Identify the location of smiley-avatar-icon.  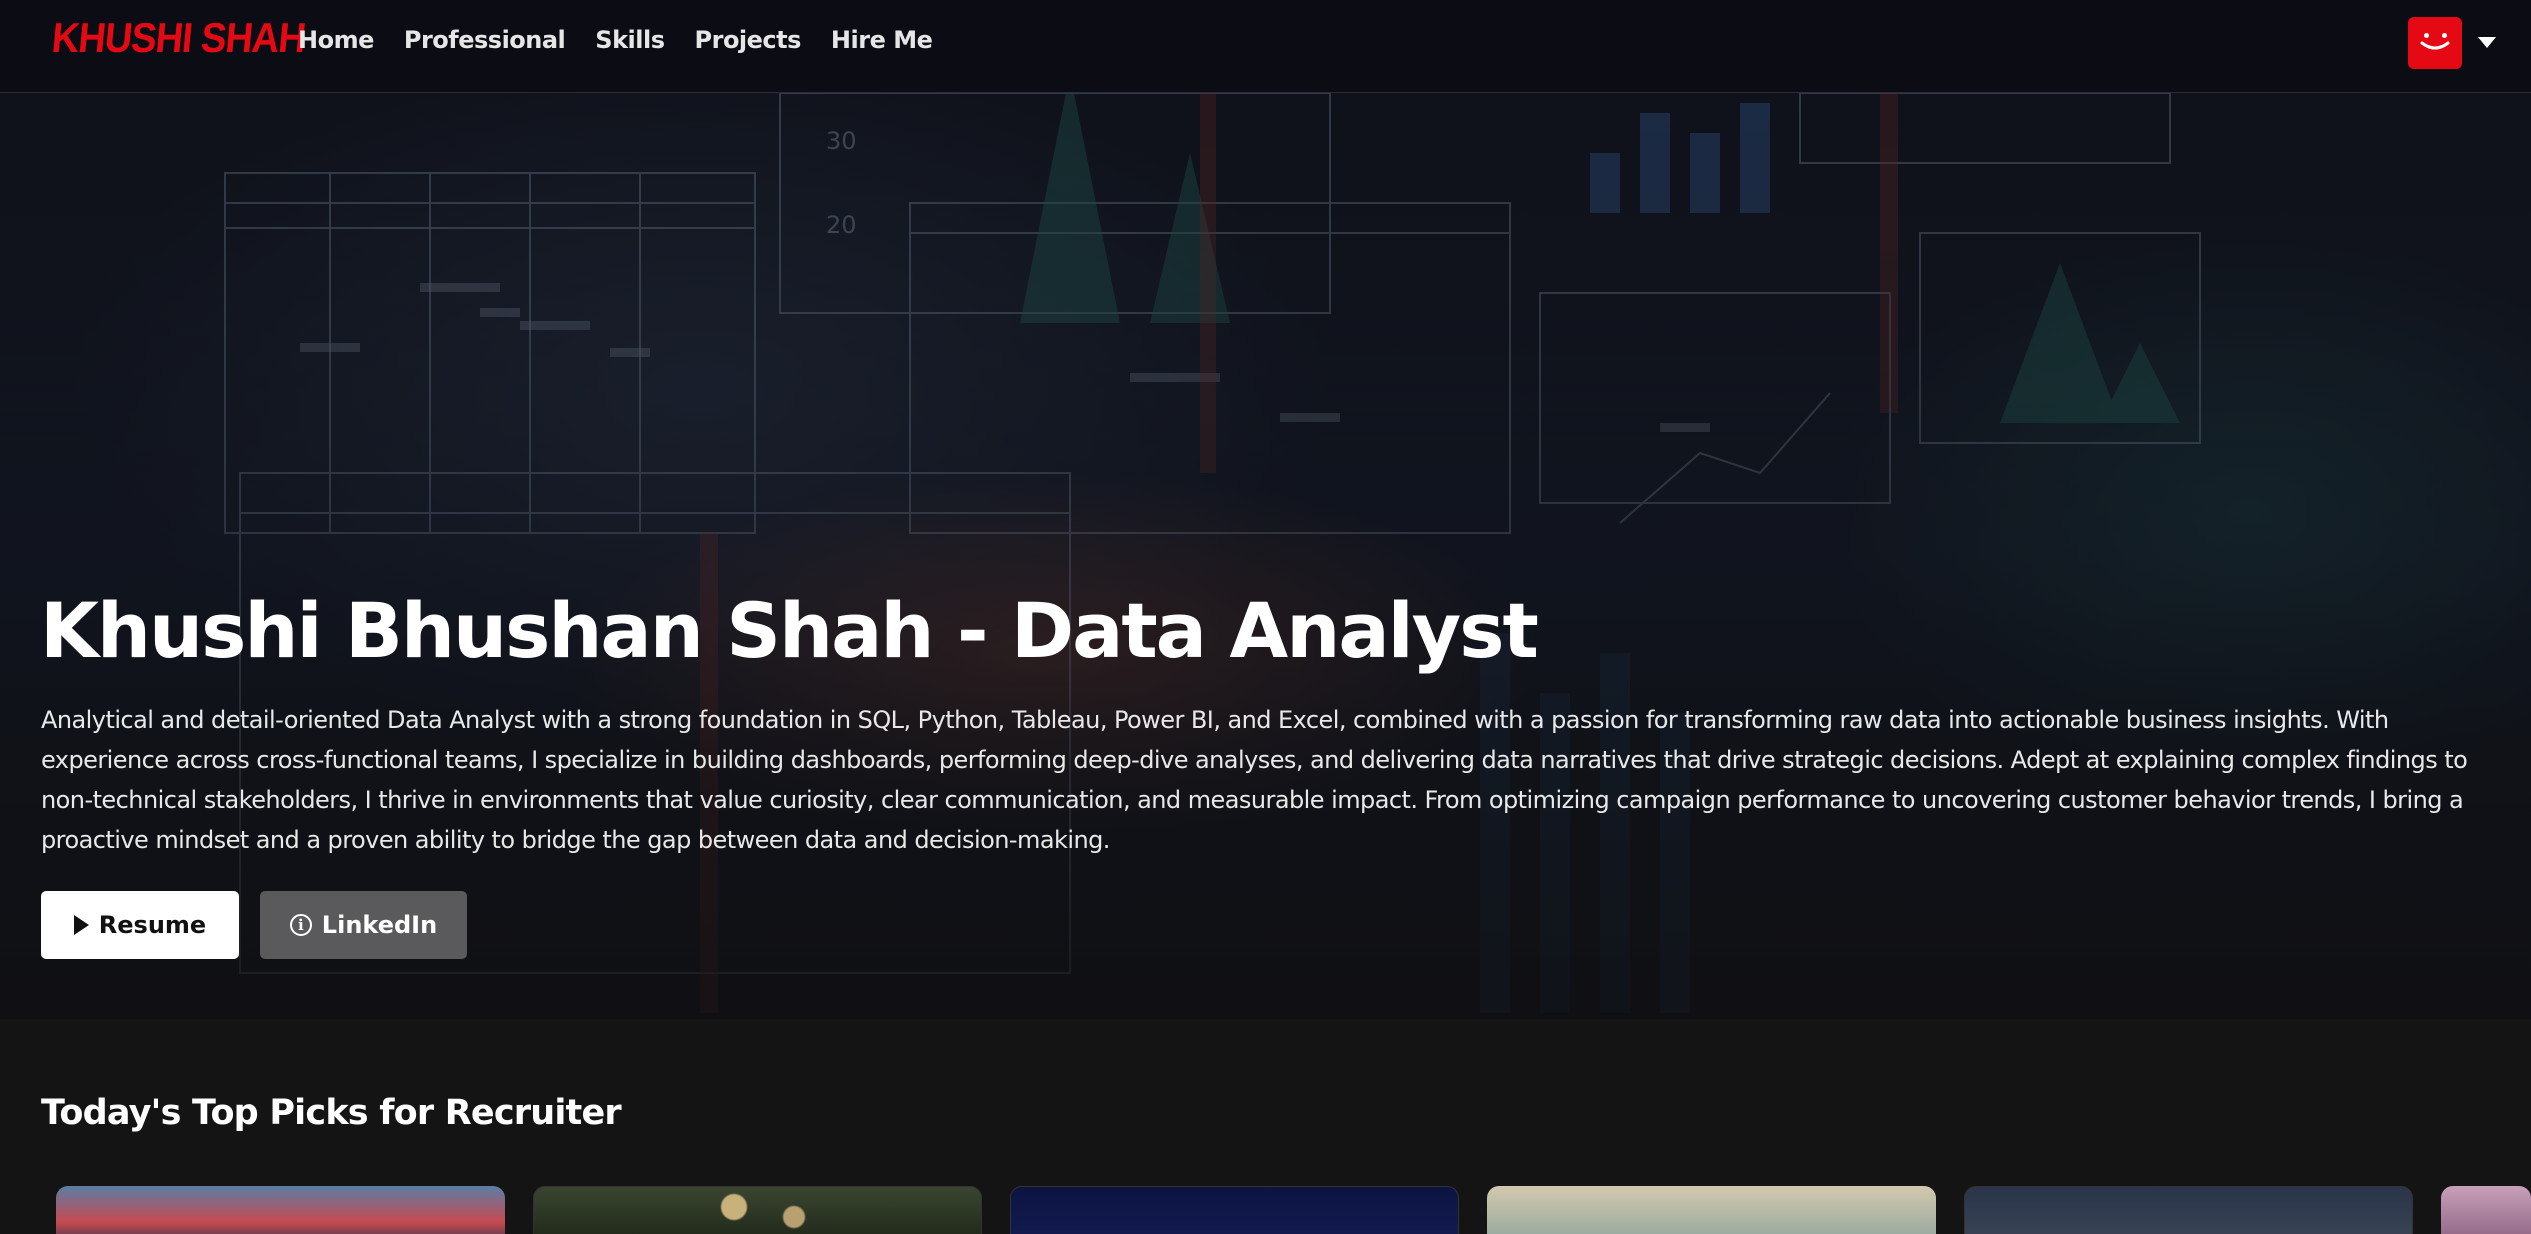
(2435, 43).